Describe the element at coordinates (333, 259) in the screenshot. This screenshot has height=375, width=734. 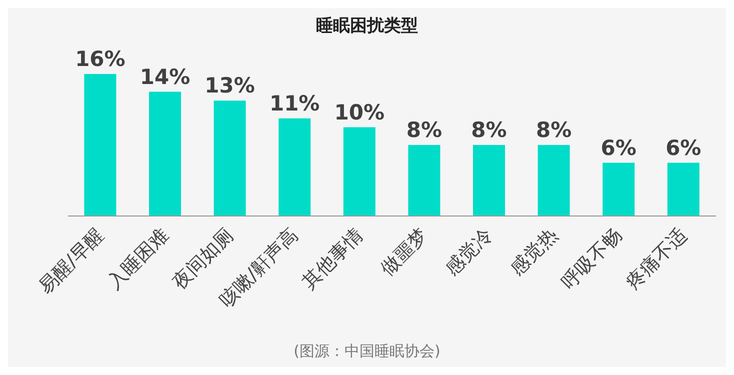
I see `x-tick-label: 其他事情` at that location.